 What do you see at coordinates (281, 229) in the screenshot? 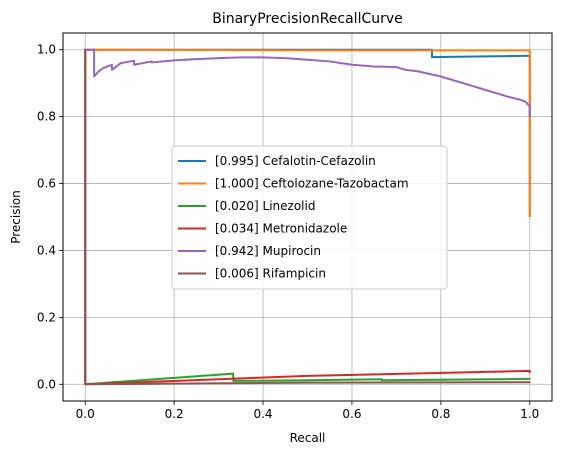
I see `legend-entry-label: [0.034] Metronidazole` at bounding box center [281, 229].